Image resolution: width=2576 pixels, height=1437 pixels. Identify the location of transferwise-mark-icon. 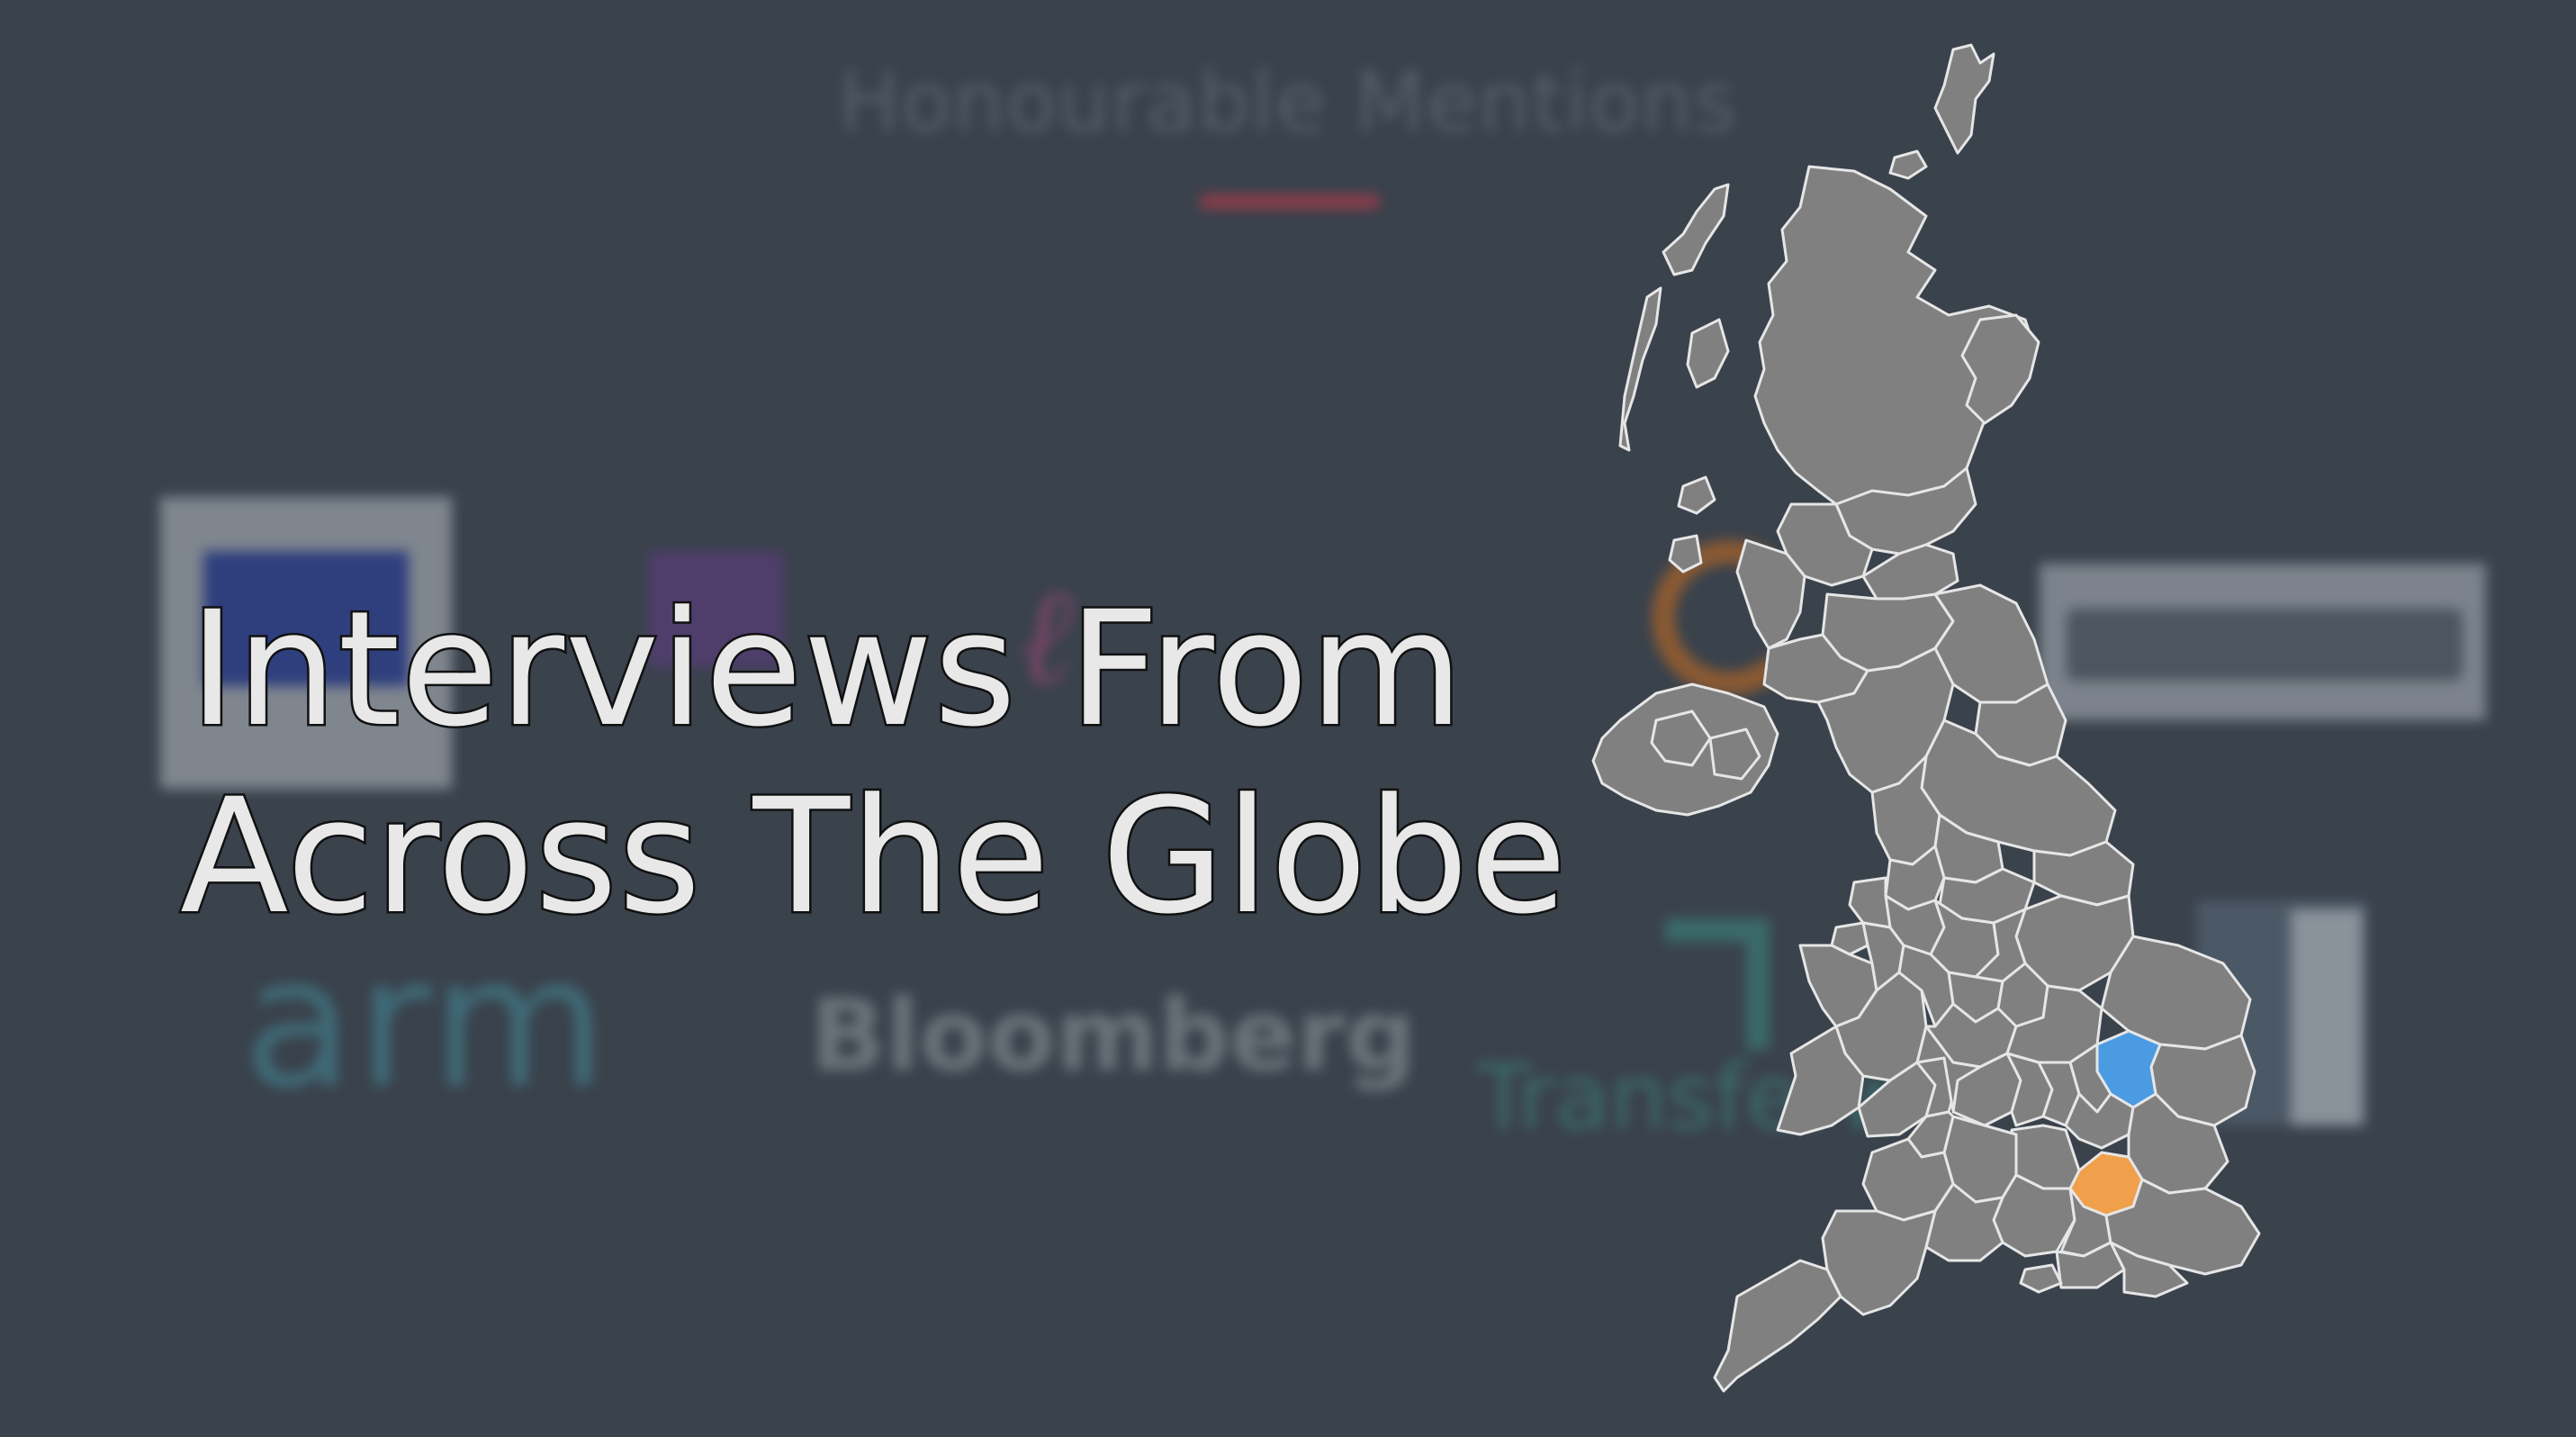
(1717, 984).